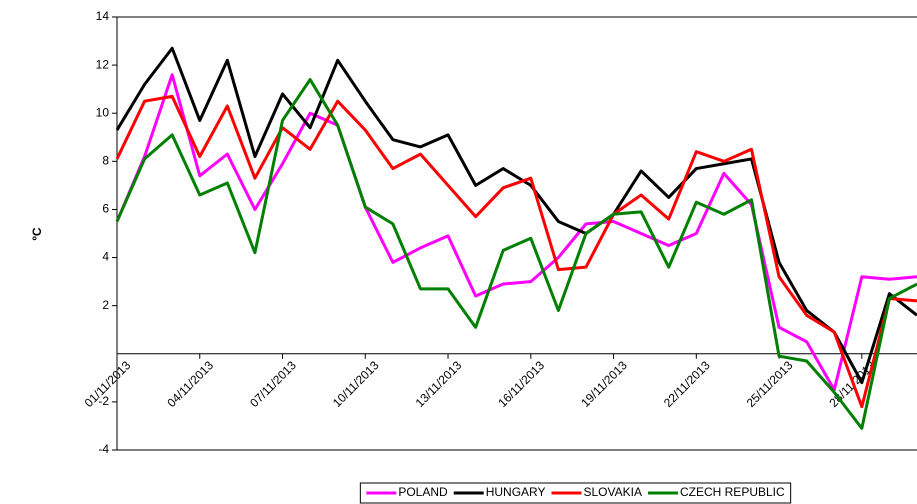 The image size is (917, 504). Describe the element at coordinates (423, 492) in the screenshot. I see `legend-label: POLAND` at that location.